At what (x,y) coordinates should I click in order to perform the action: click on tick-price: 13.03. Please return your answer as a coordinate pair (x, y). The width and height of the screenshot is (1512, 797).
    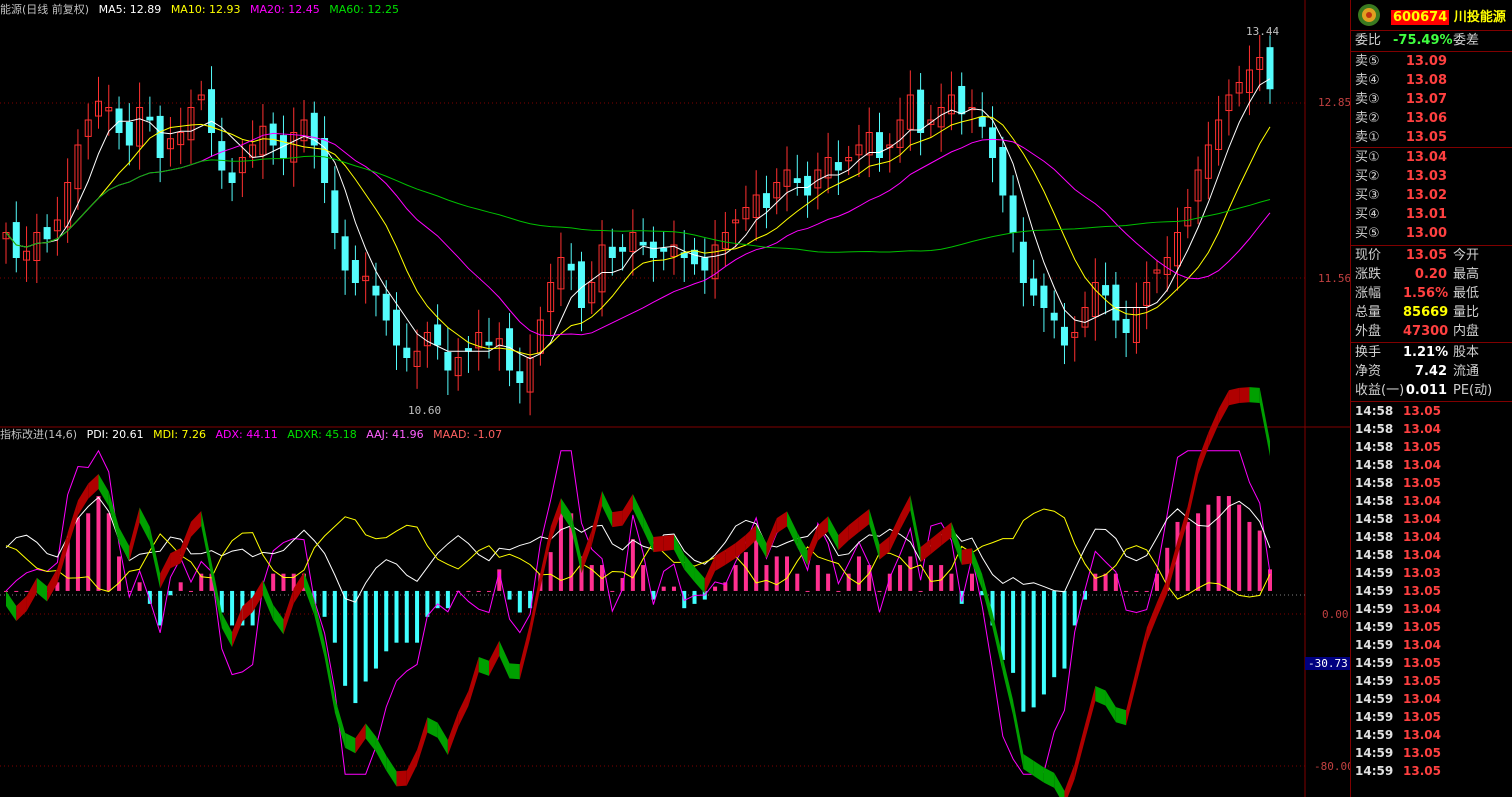
    Looking at the image, I should click on (1422, 573).